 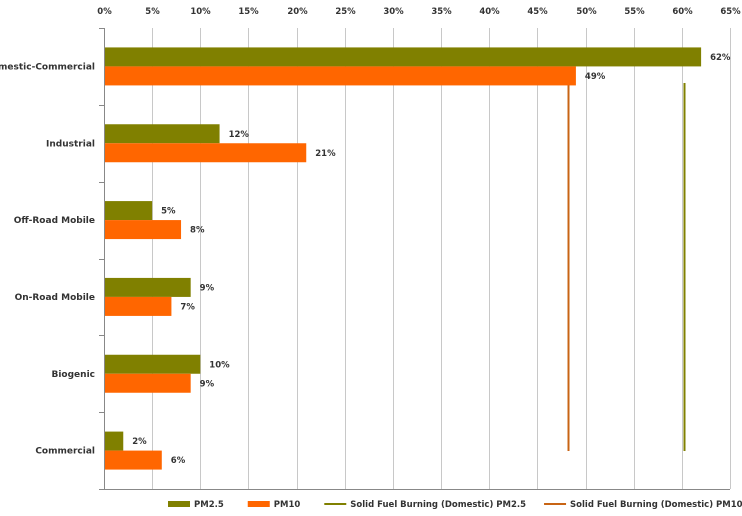 What do you see at coordinates (586, 12) in the screenshot?
I see `x-tick-label: 50%` at bounding box center [586, 12].